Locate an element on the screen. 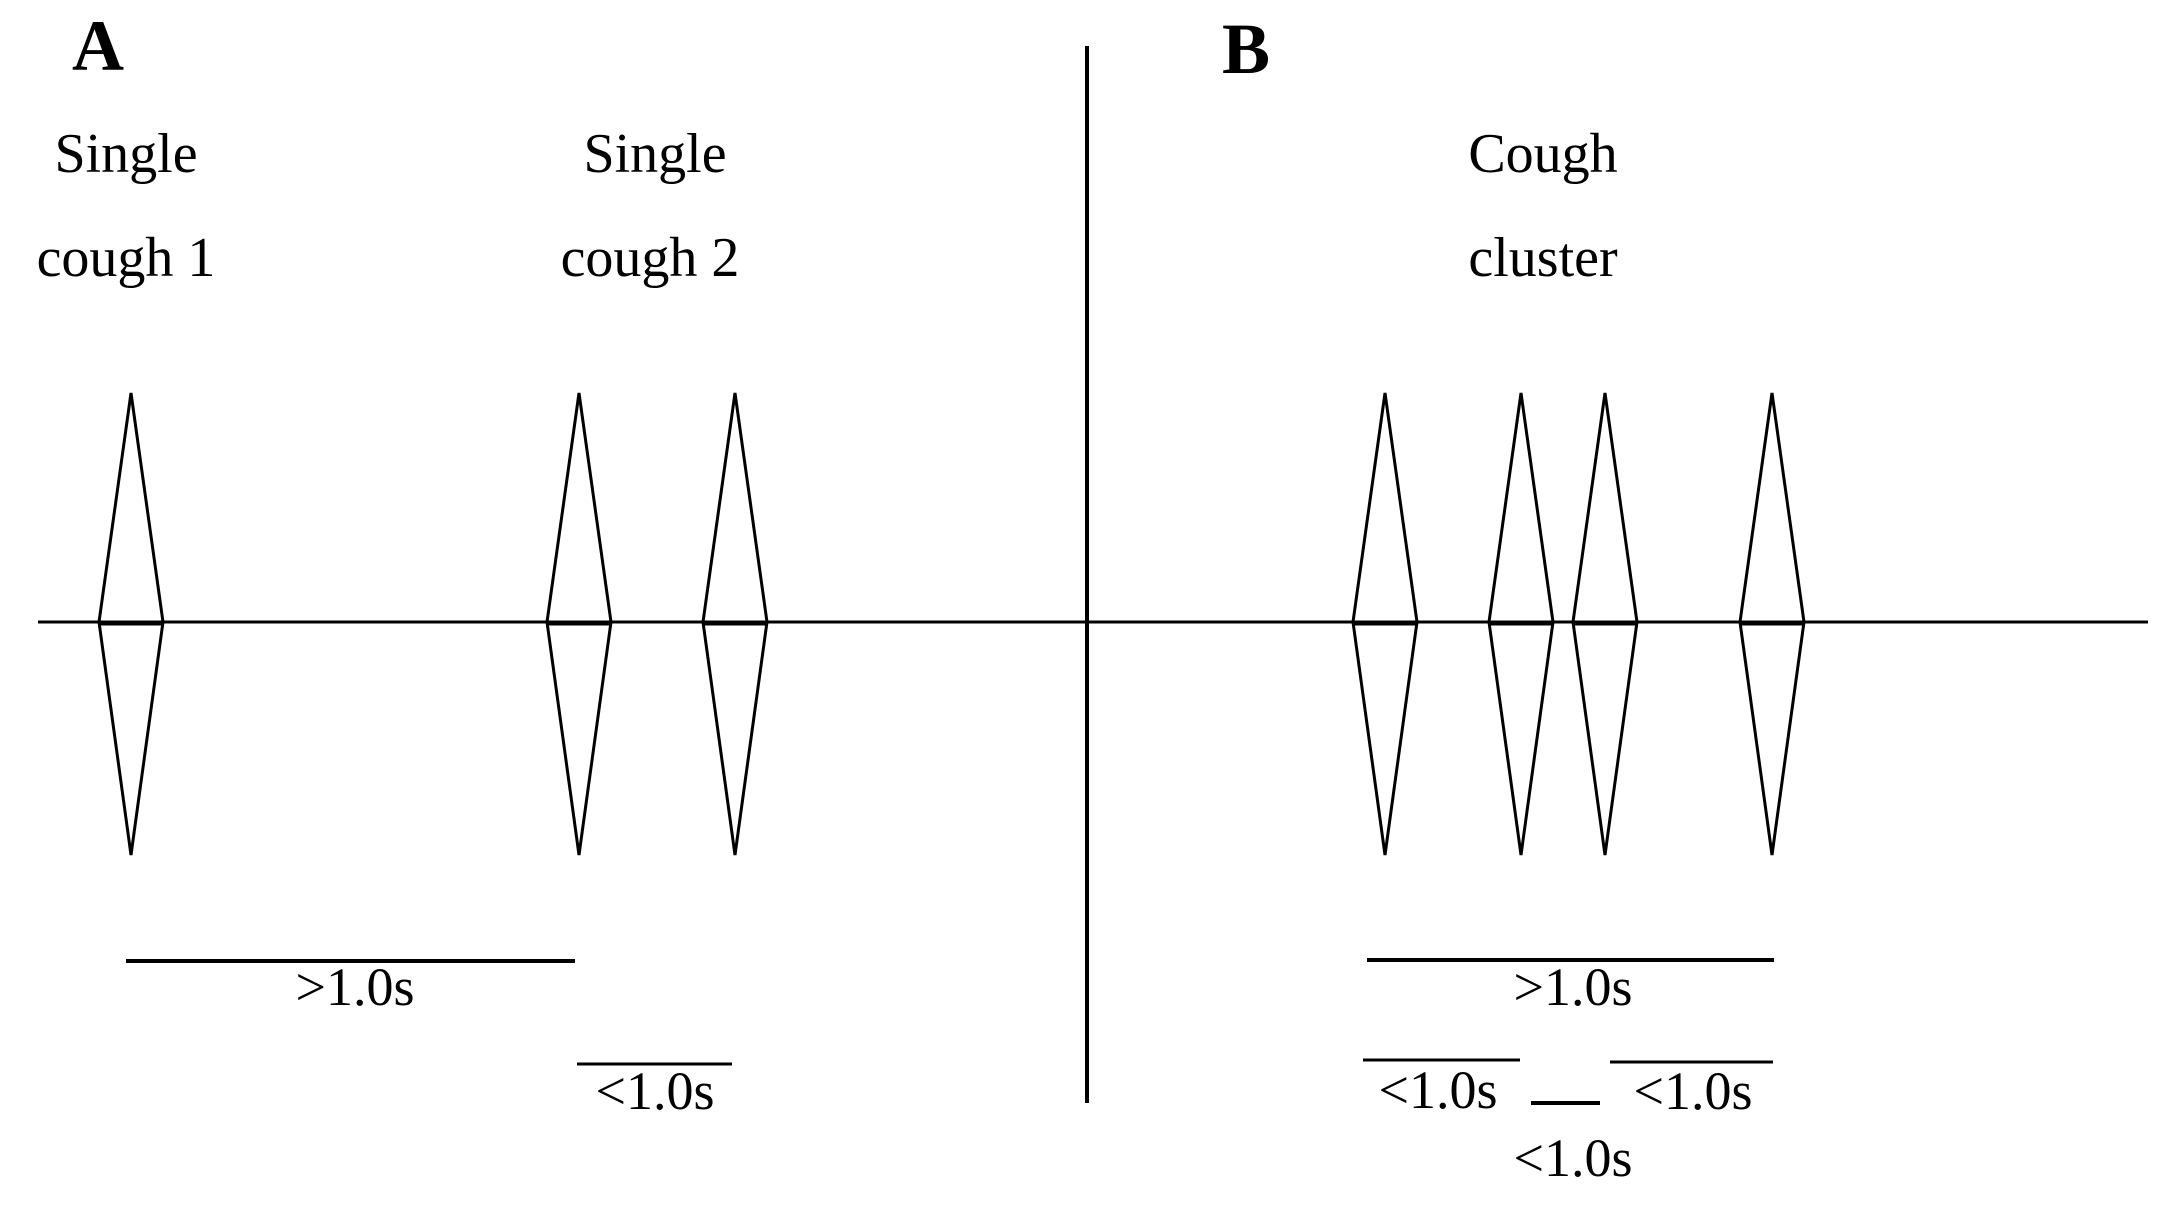 This screenshot has width=2169, height=1210. single-cough-1-caption-line1: Single is located at coordinates (125, 154).